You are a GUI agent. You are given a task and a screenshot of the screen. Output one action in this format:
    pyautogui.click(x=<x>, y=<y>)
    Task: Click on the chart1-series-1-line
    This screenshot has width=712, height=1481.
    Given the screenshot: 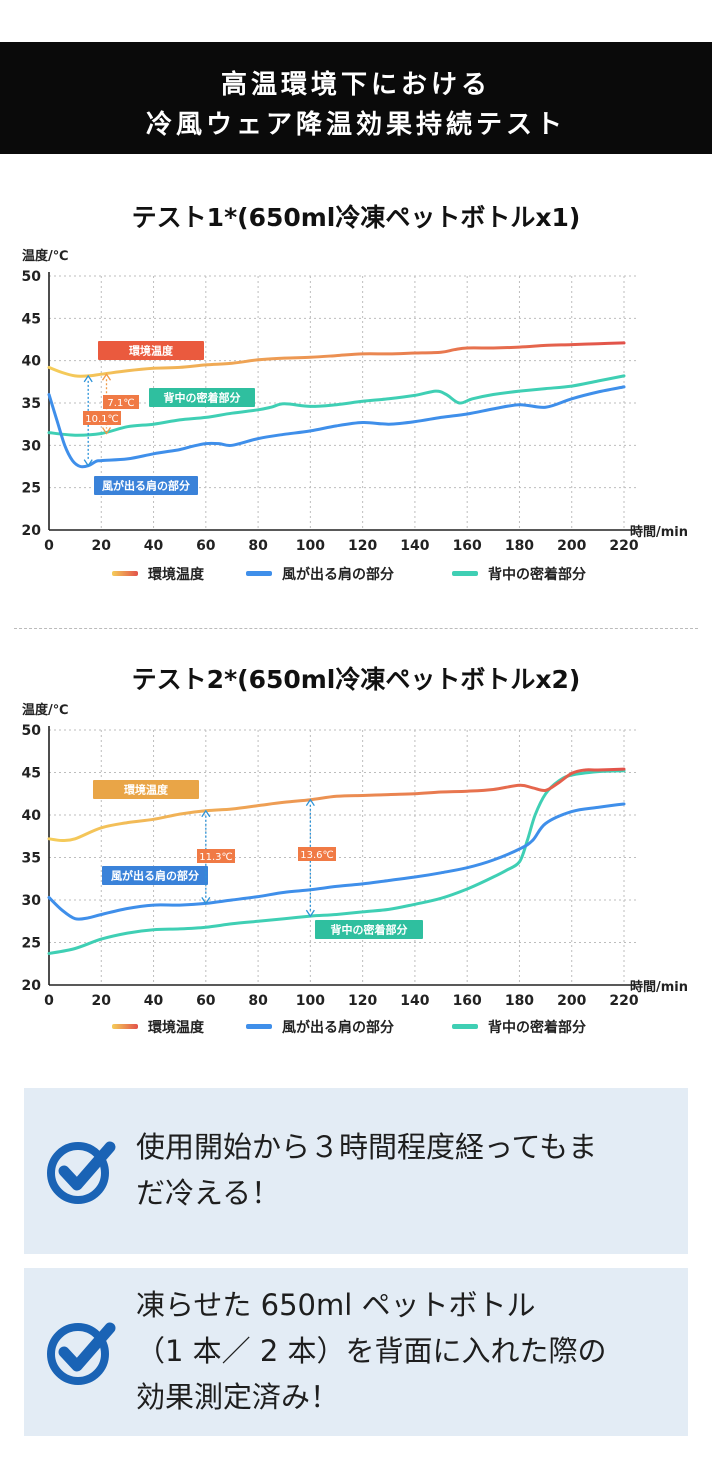 What is the action you would take?
    pyautogui.click(x=336, y=427)
    